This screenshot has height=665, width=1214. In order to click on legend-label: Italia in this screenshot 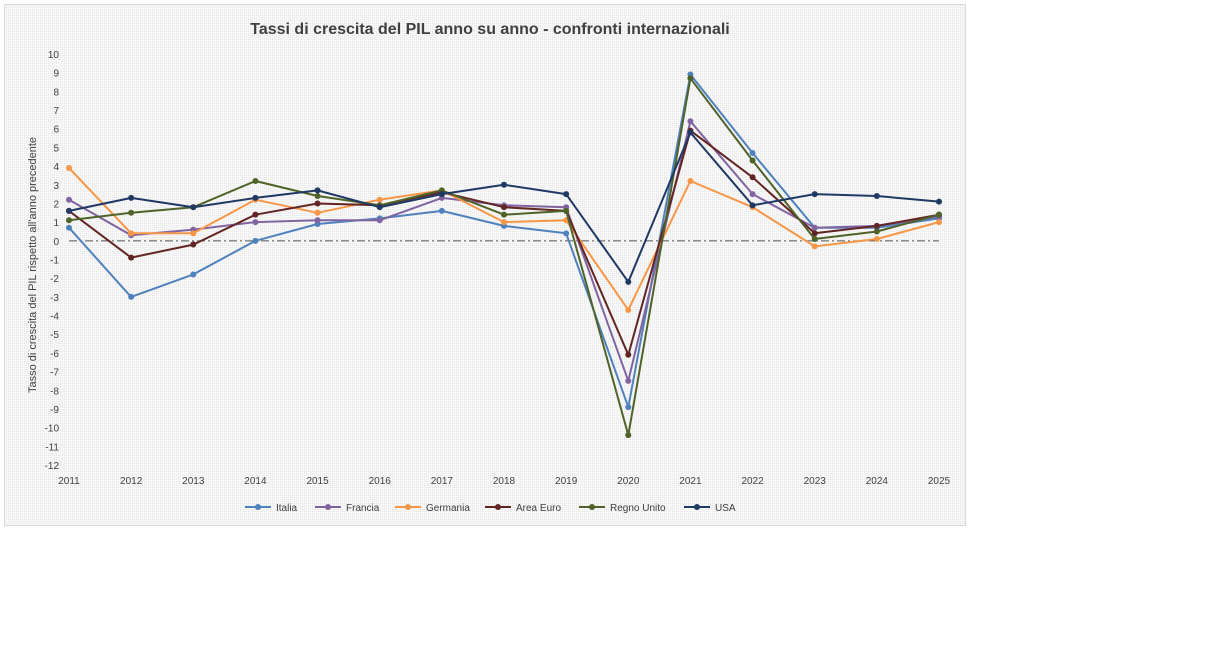, I will do `click(287, 508)`.